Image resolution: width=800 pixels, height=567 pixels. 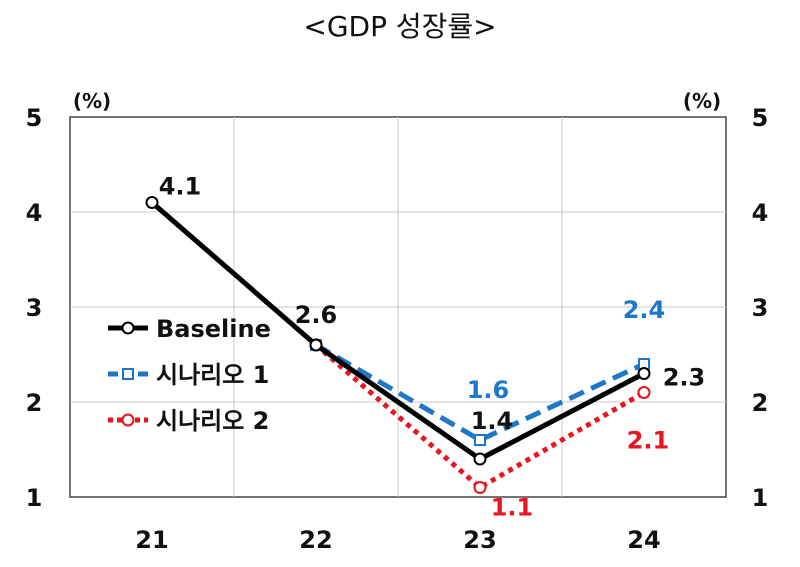 I want to click on y-tick-label-left: 4, so click(x=34, y=213).